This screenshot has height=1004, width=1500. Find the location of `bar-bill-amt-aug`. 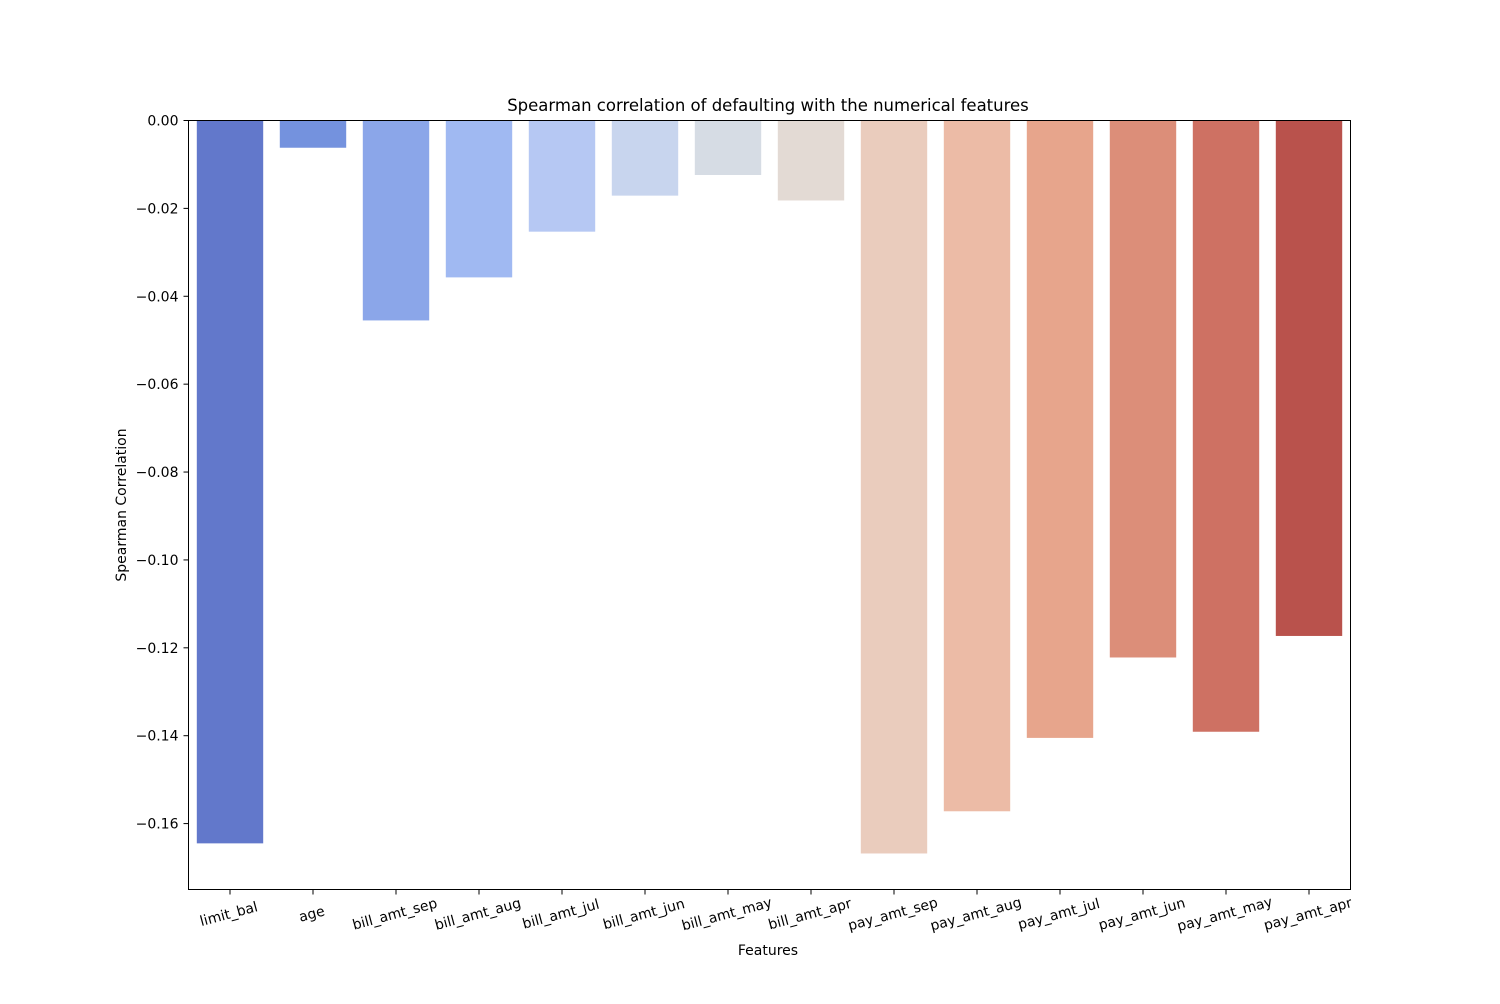

bar-bill-amt-aug is located at coordinates (479, 199).